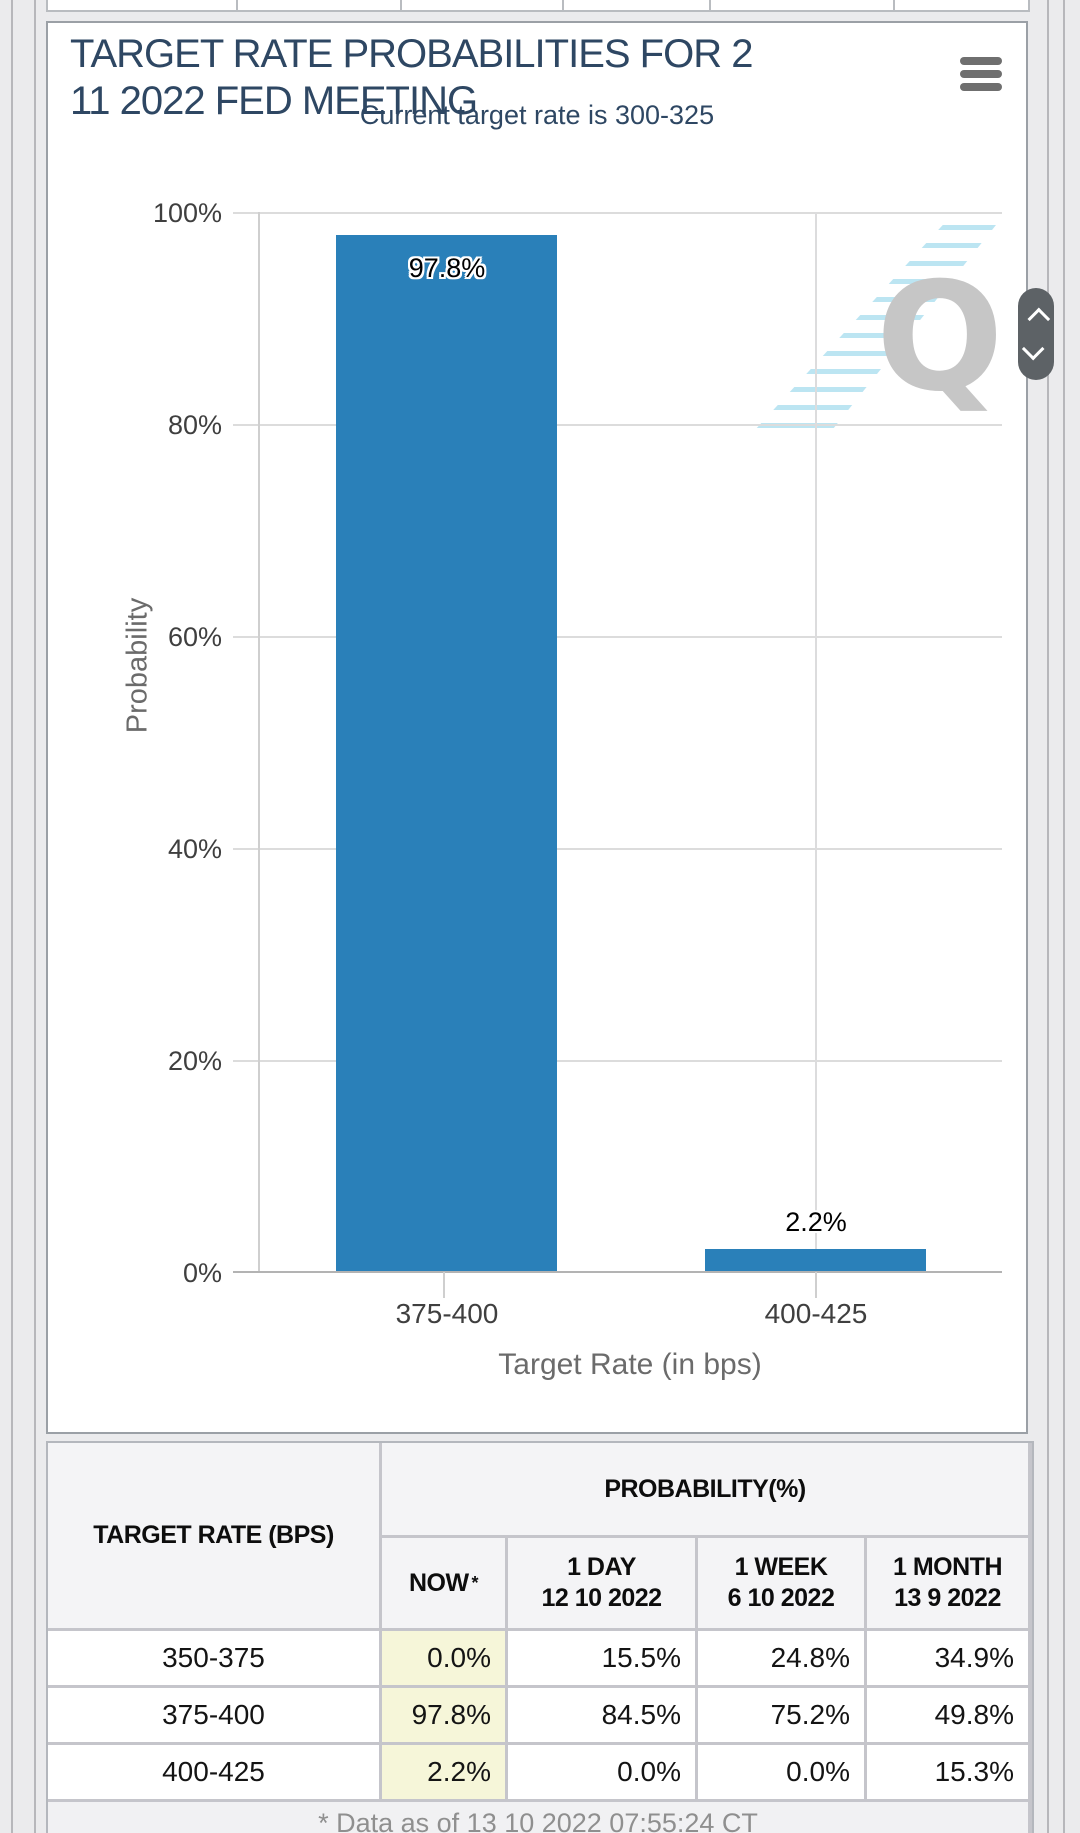  Describe the element at coordinates (187, 213) in the screenshot. I see `y-tick-label: 100%` at that location.